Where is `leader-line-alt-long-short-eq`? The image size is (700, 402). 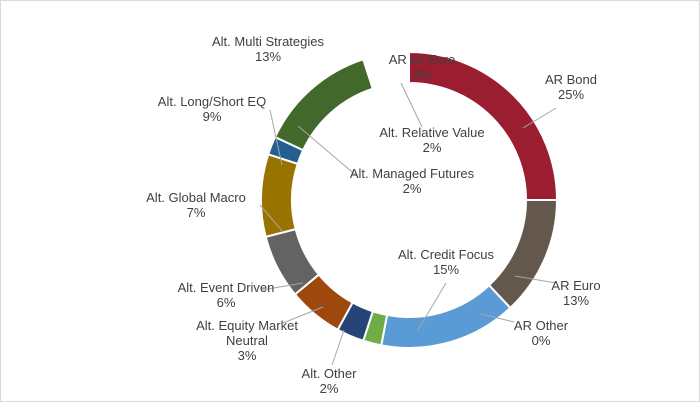 leader-line-alt-long-short-eq is located at coordinates (276, 137).